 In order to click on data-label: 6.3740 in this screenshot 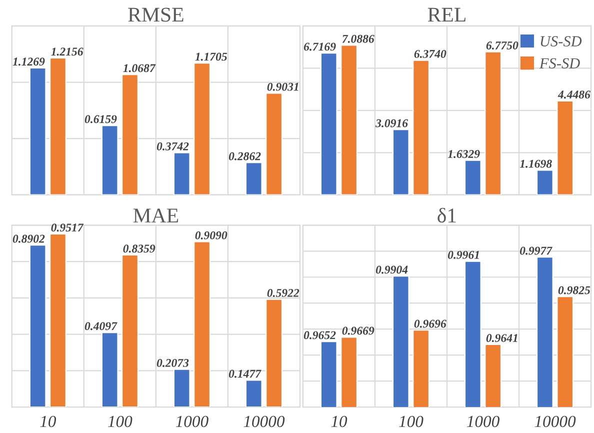, I will do `click(430, 54)`.